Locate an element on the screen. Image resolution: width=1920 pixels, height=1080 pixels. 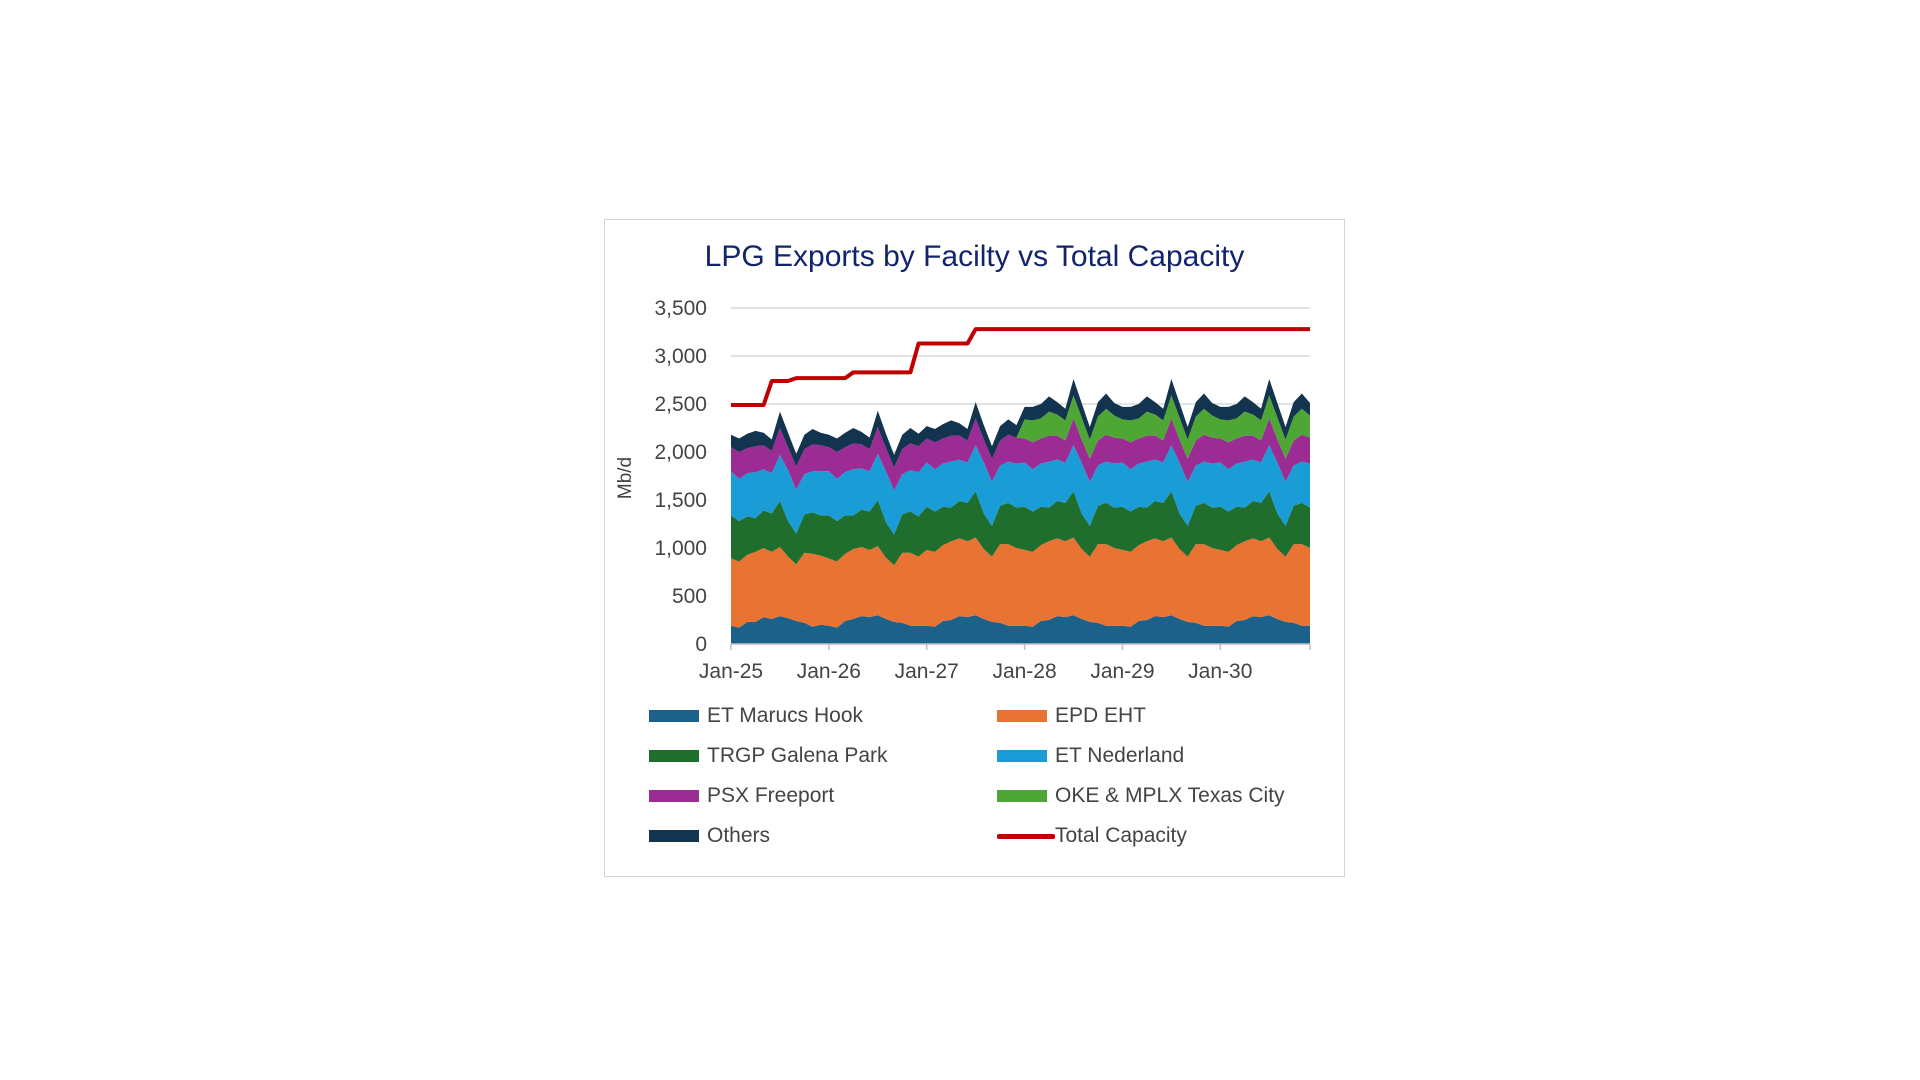
legend-item: Others is located at coordinates (709, 836).